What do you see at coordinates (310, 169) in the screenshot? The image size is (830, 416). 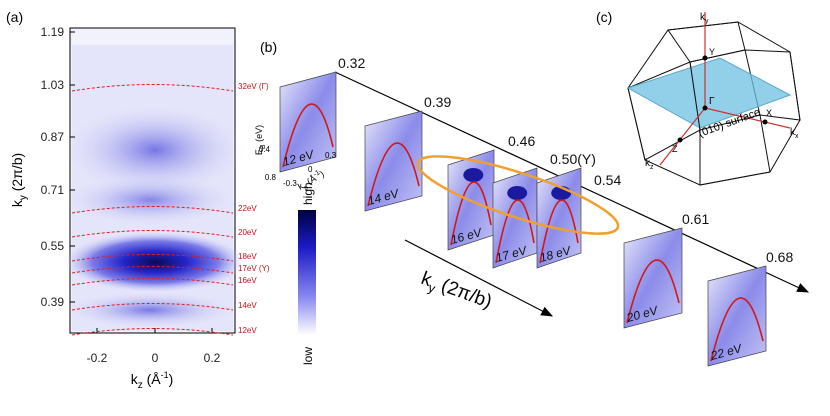 I see `inset-k-tick: 0` at bounding box center [310, 169].